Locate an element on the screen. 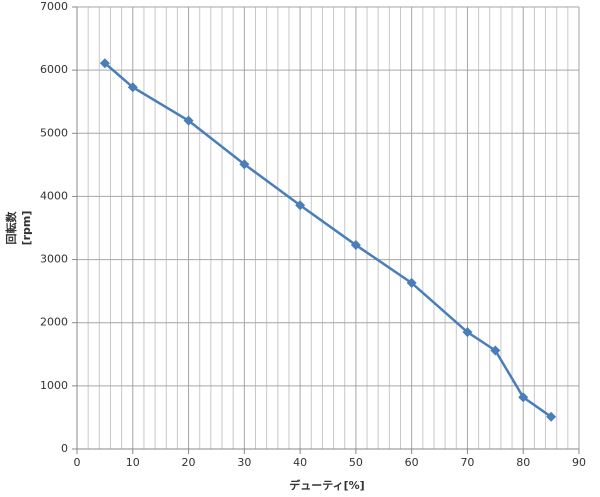 This screenshot has height=497, width=600. x-tick-label: 40 is located at coordinates (300, 462).